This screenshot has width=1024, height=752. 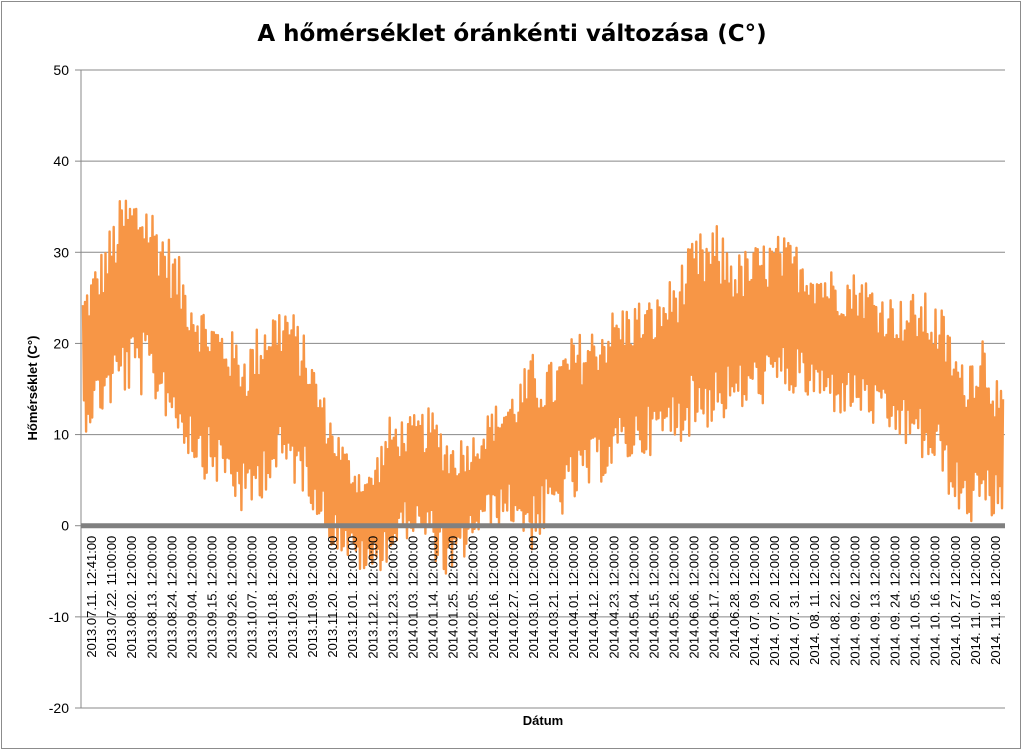 What do you see at coordinates (935, 601) in the screenshot?
I see `x-tick-label: 2014. 10. 16. 12:00:00` at bounding box center [935, 601].